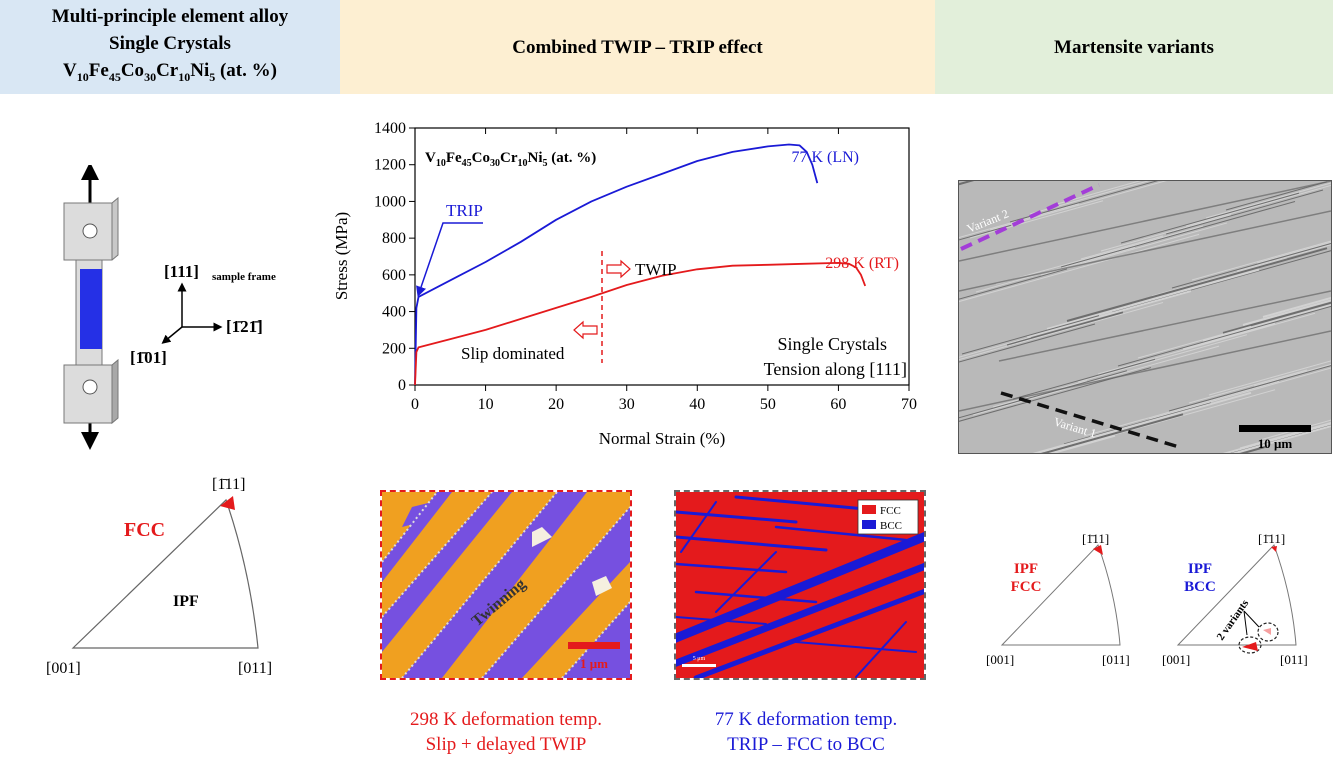 This screenshot has height=762, width=1333. What do you see at coordinates (255, 668) in the screenshot?
I see `ipf-corner-011: [011]` at bounding box center [255, 668].